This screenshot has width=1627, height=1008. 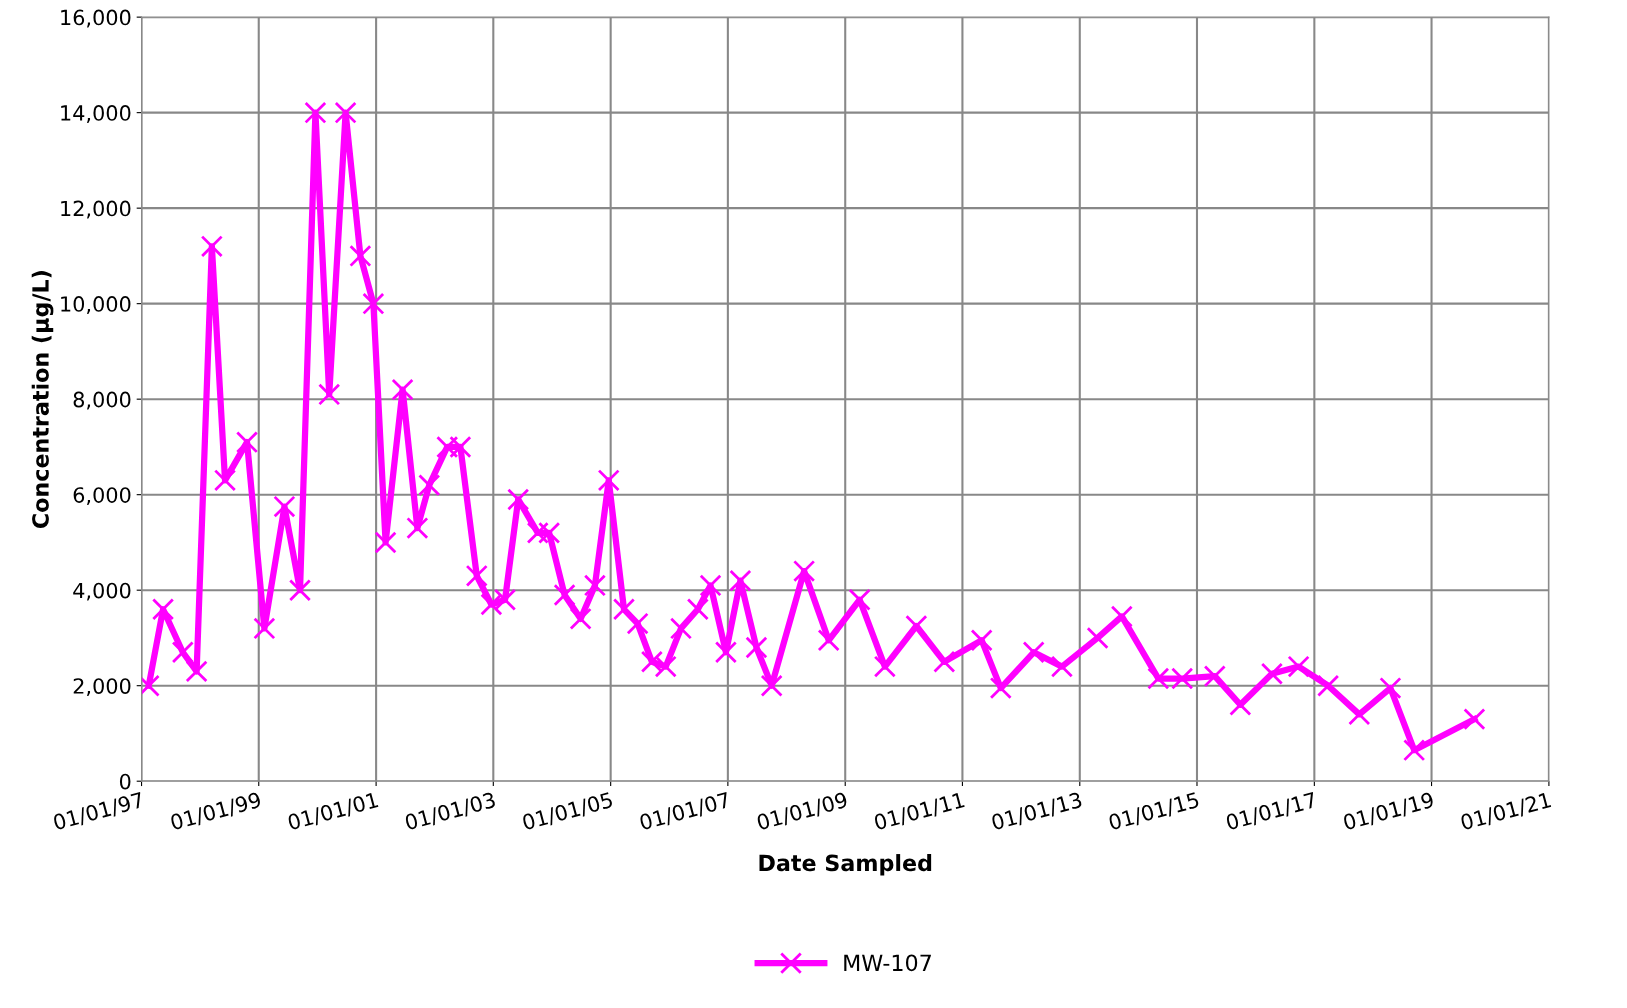 I want to click on y-tick-label: 6,000, so click(x=102, y=496).